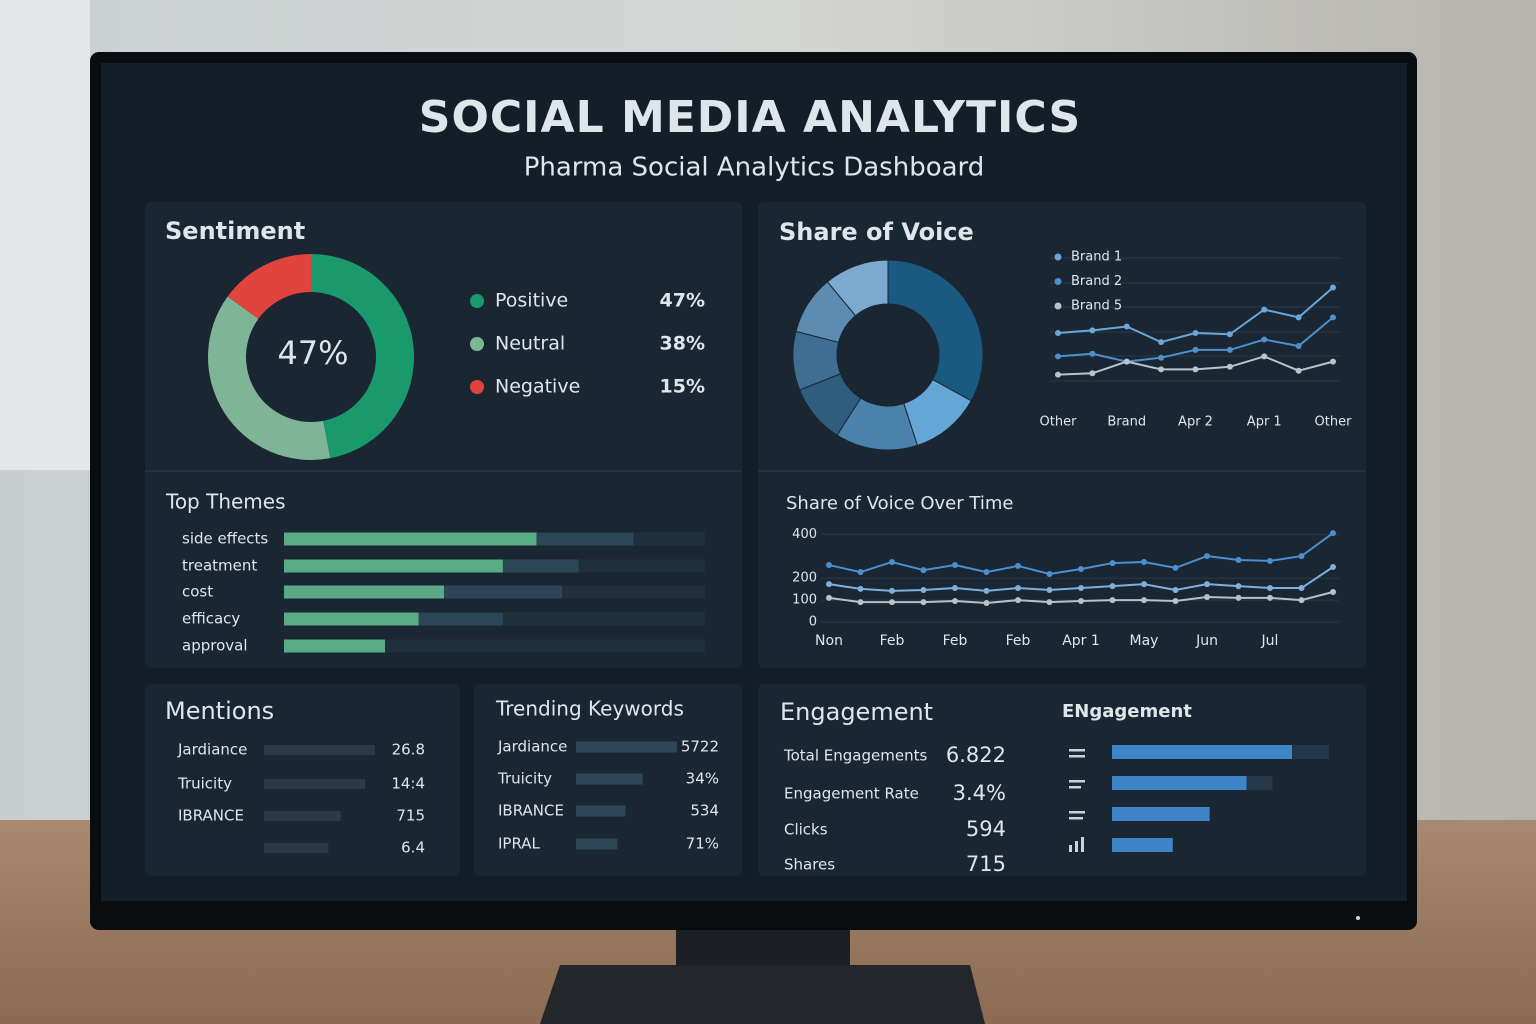  Describe the element at coordinates (876, 232) in the screenshot. I see `panel-title: Share of Voice` at that location.